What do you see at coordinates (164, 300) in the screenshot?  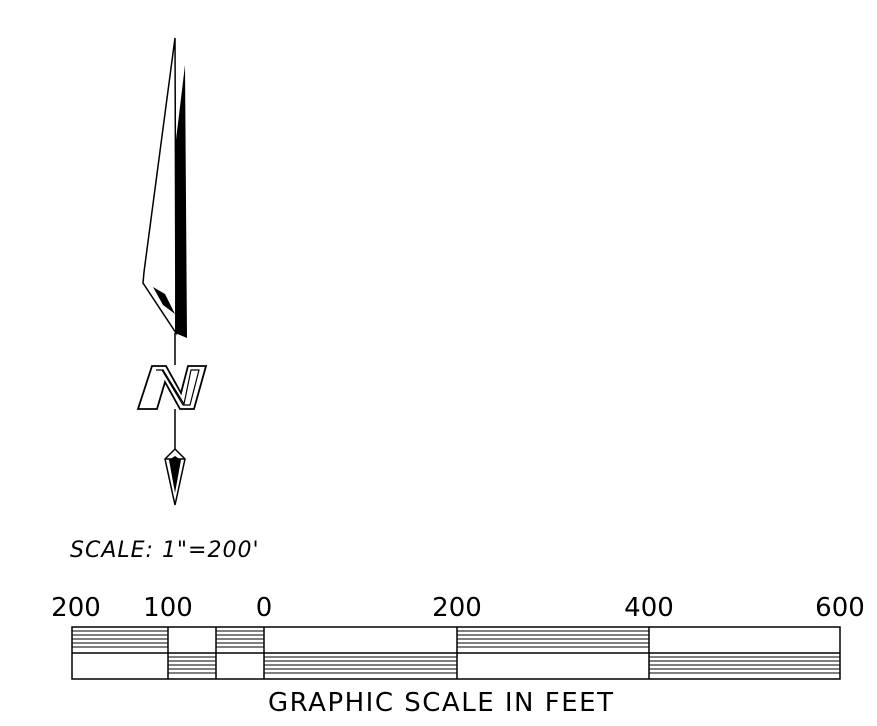 I see `north-arrow-wedge` at bounding box center [164, 300].